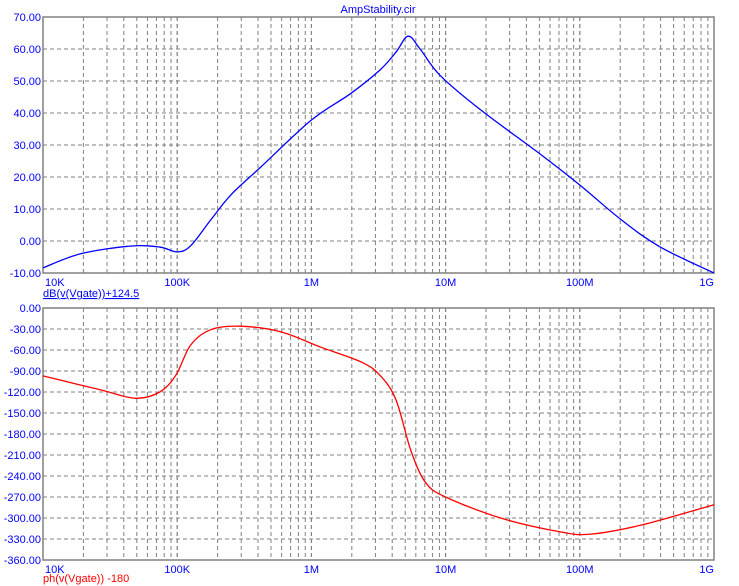  I want to click on y-tick-label: -180.00, so click(22, 435).